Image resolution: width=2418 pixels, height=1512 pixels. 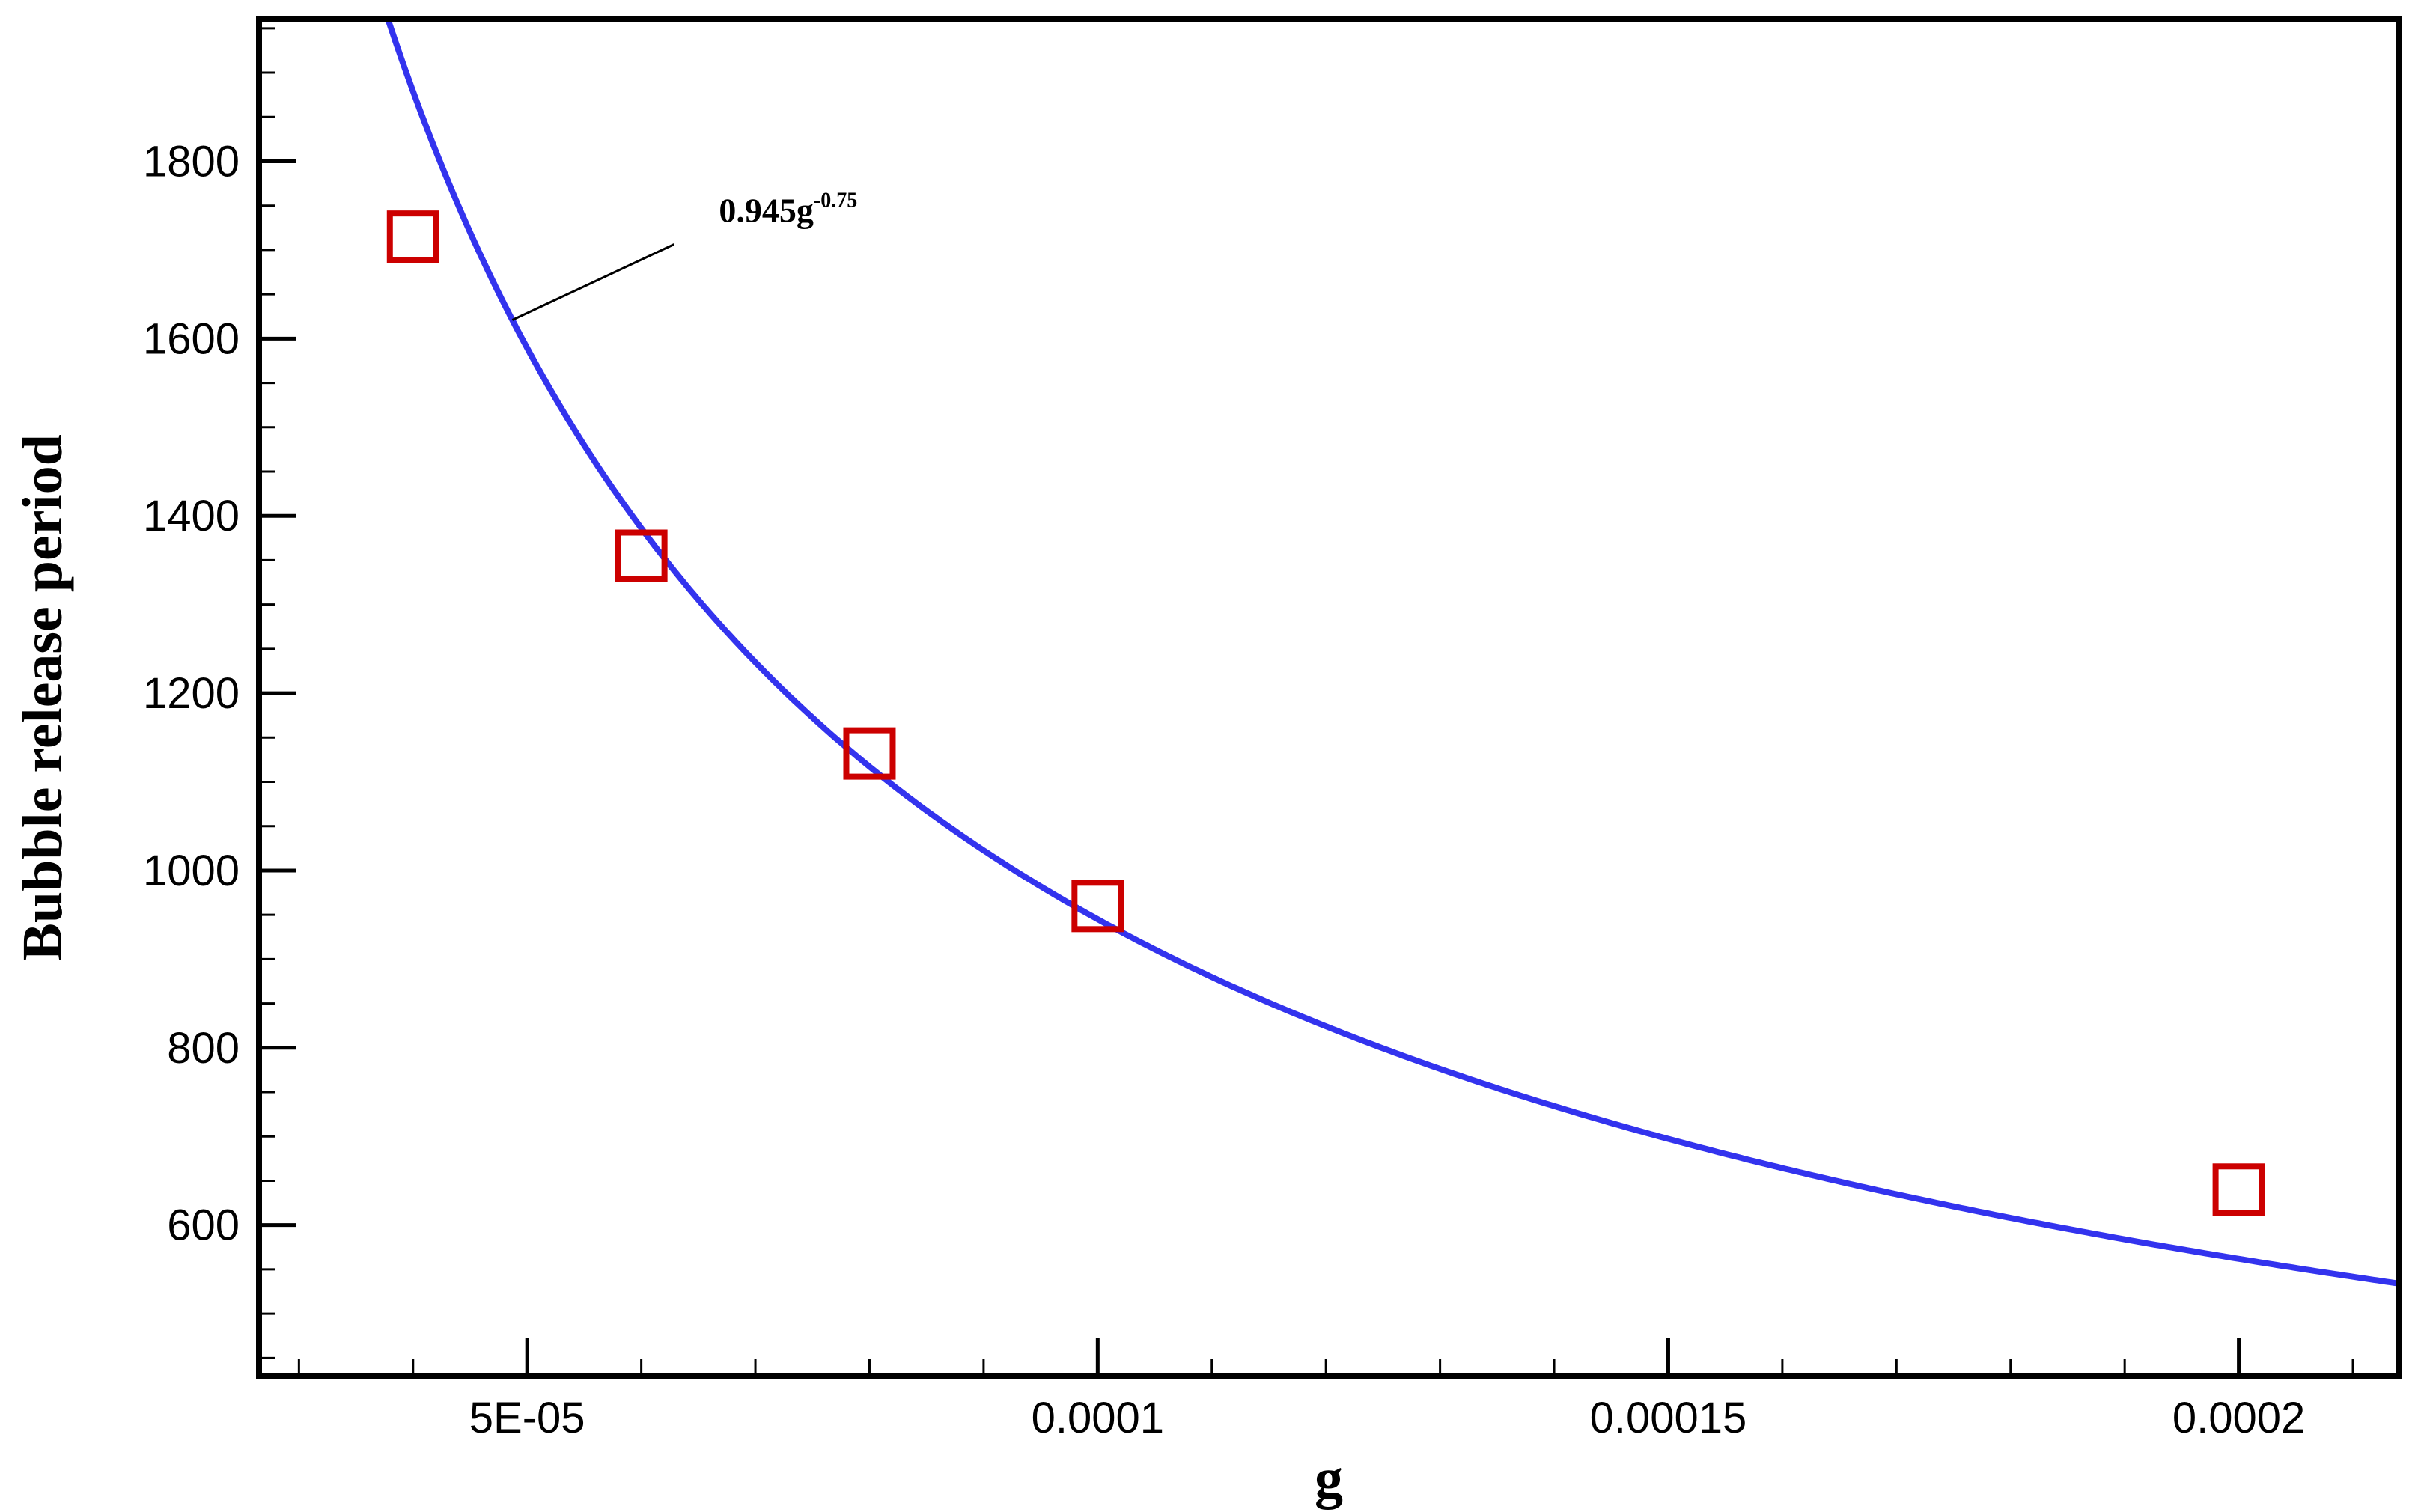 I want to click on y-axis-title: Bubble release period, so click(x=43, y=698).